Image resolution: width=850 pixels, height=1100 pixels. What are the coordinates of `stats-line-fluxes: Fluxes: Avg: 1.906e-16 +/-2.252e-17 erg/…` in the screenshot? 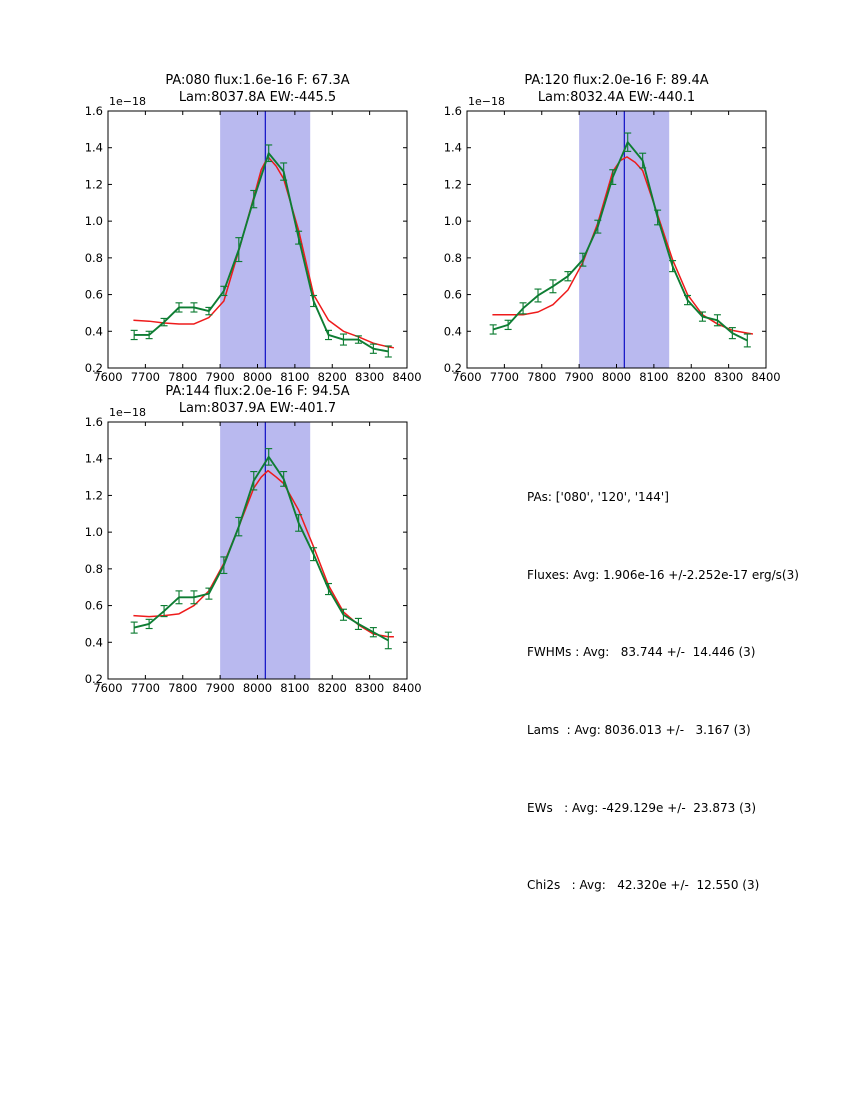 It's located at (663, 574).